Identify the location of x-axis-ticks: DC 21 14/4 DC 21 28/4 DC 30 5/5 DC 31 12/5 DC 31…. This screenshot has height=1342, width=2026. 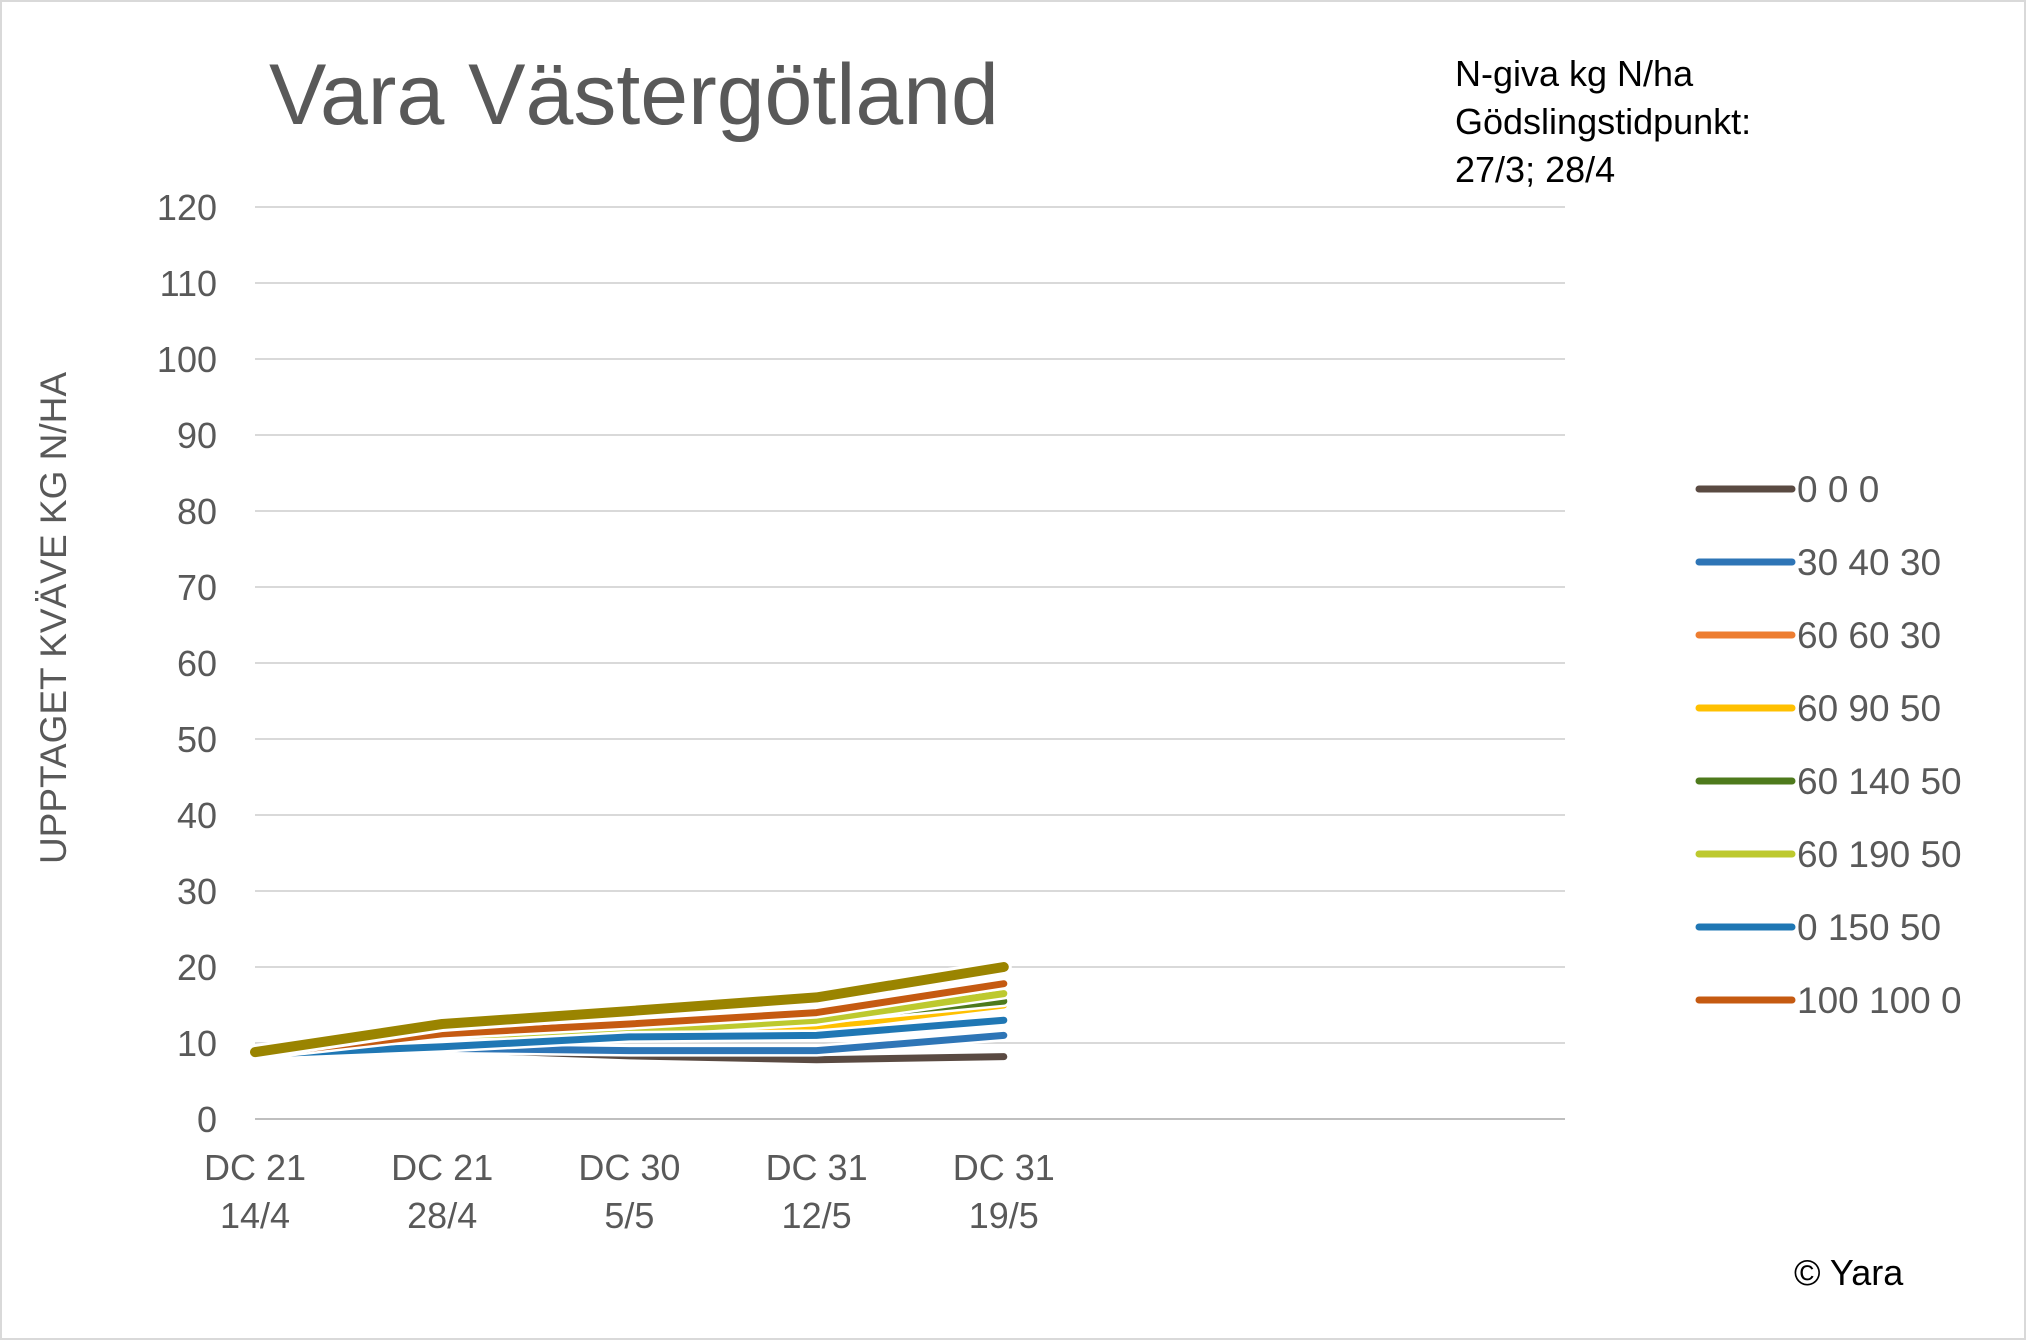
(629, 1191).